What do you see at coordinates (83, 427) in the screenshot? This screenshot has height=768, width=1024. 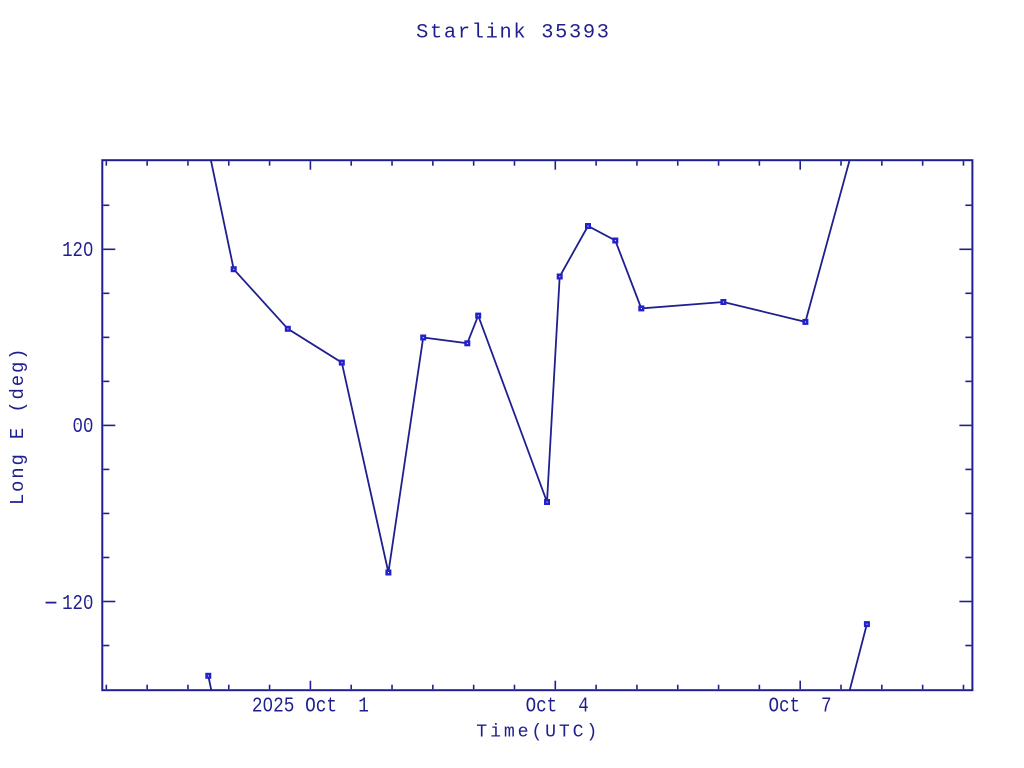 I see `svg-text: 00` at bounding box center [83, 427].